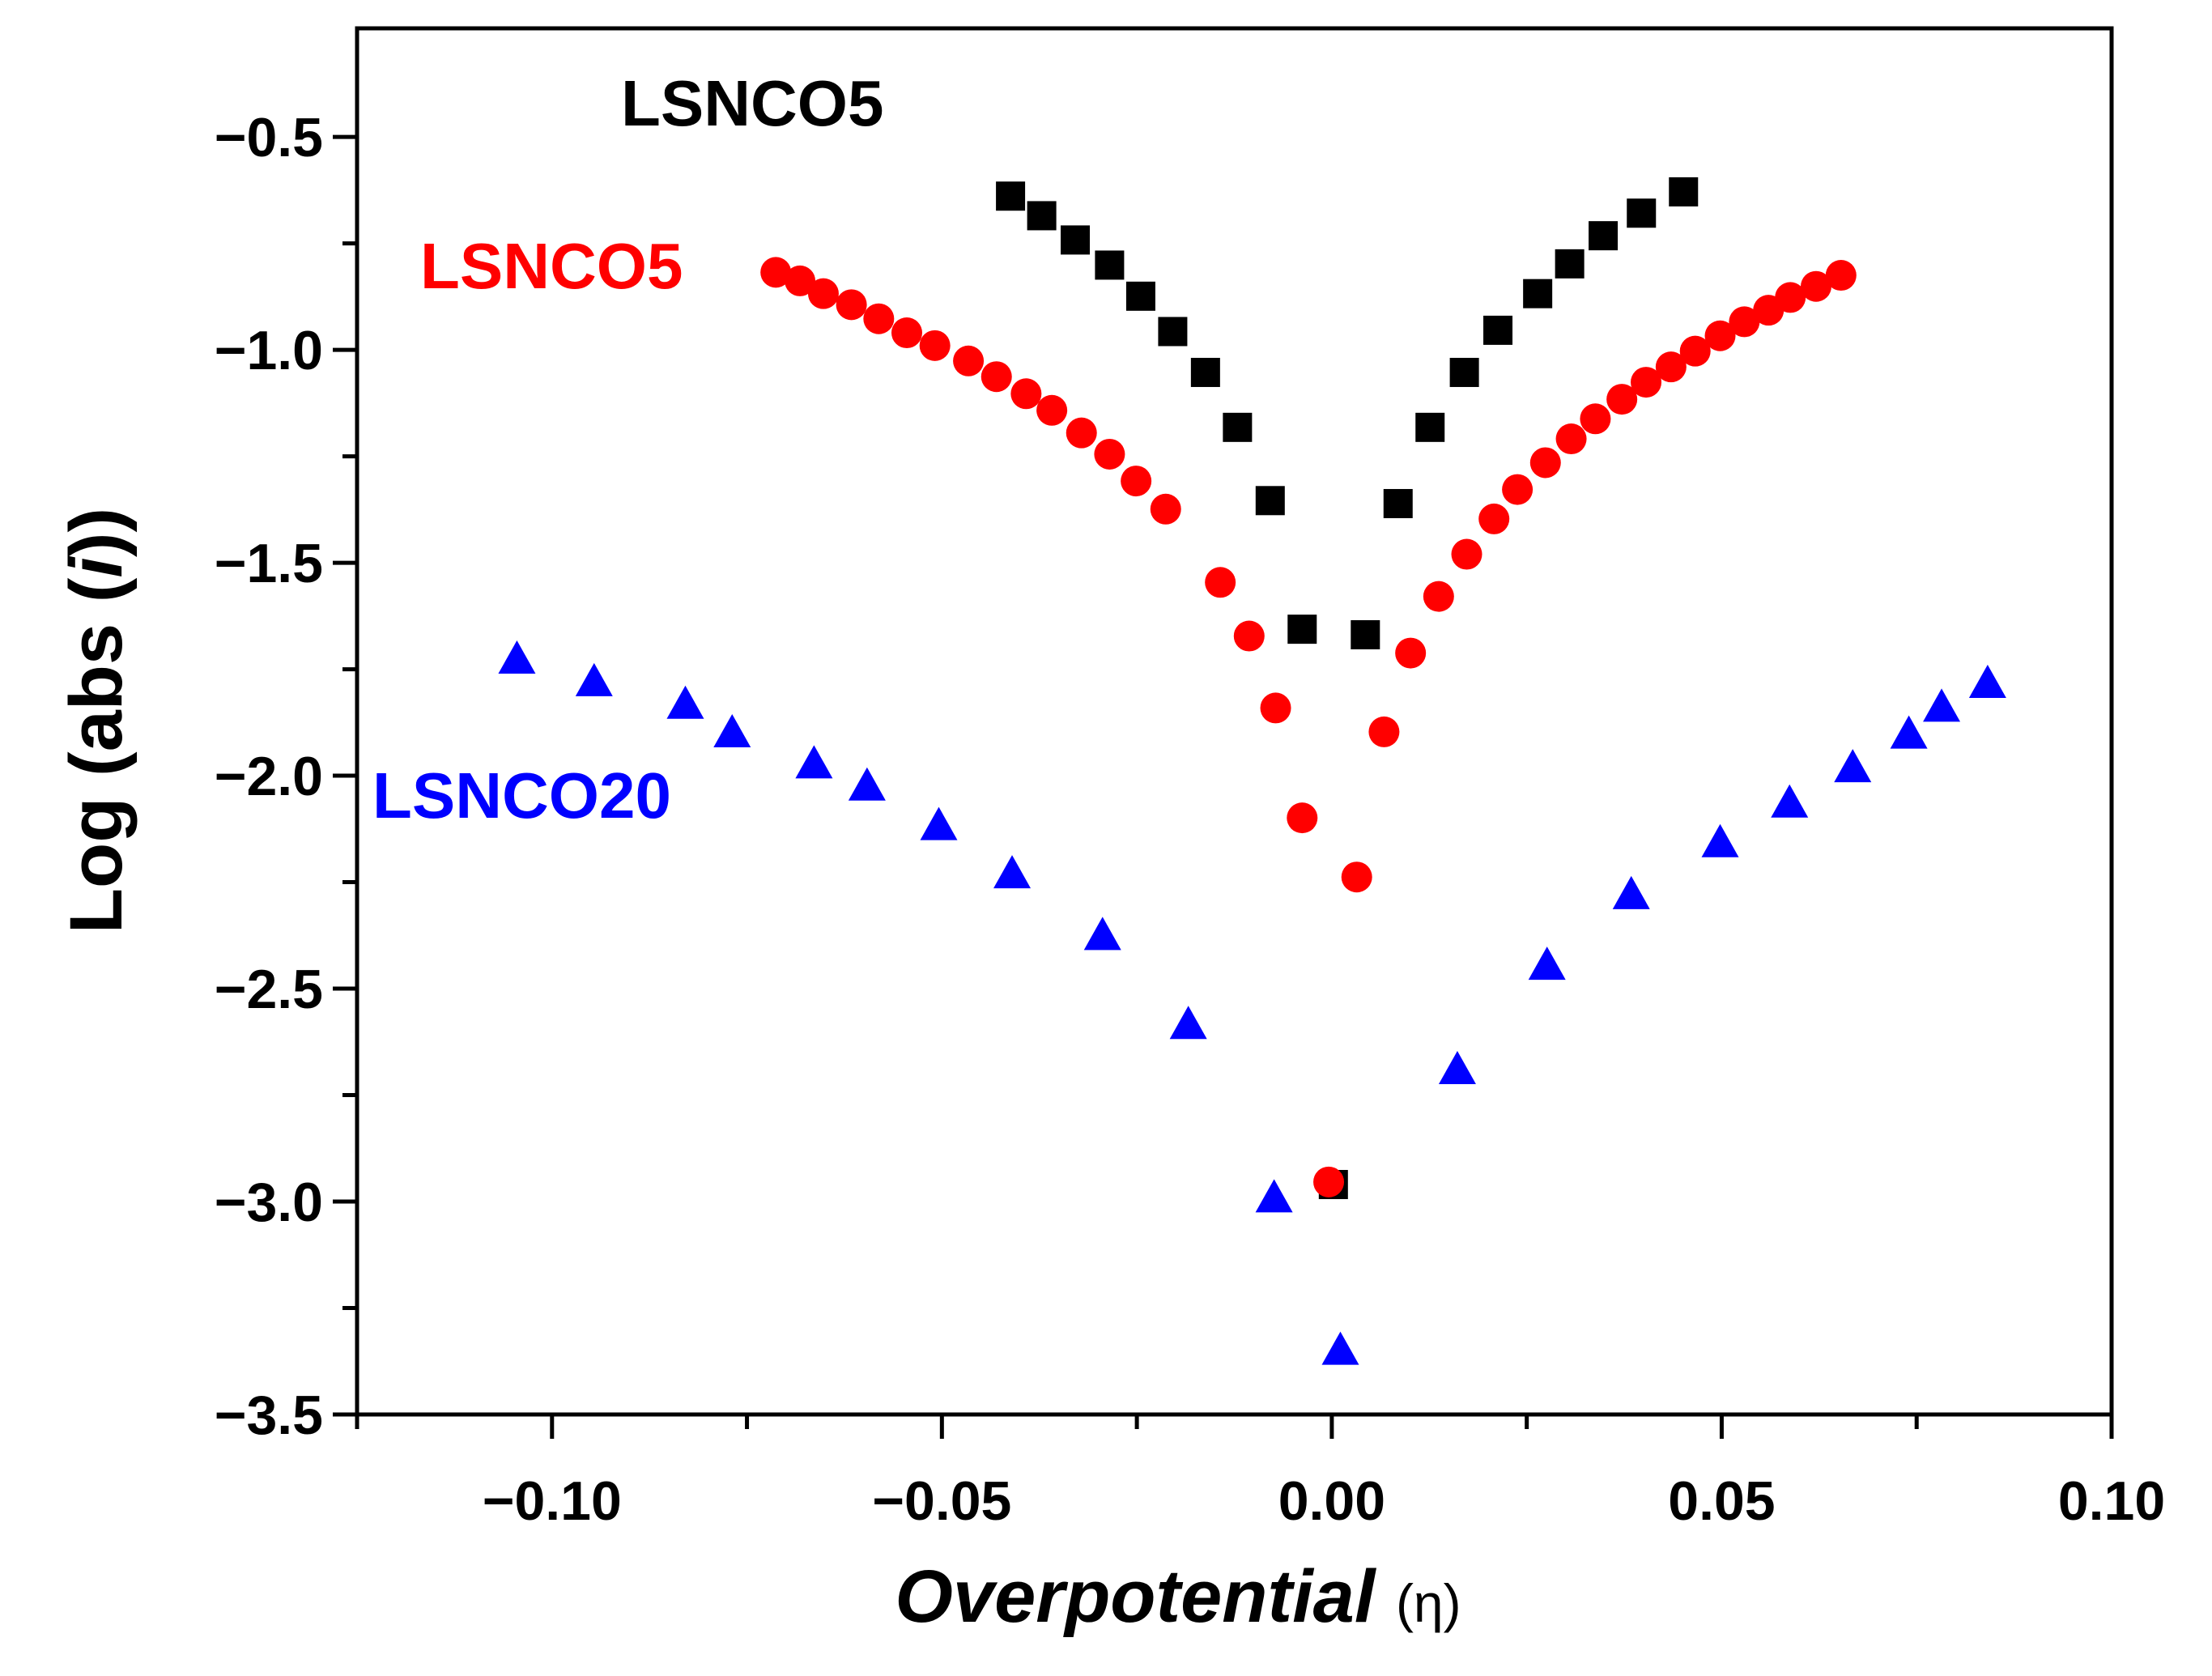 The width and height of the screenshot is (2212, 1676). What do you see at coordinates (269, 137) in the screenshot?
I see `y-tick-label: −0.5` at bounding box center [269, 137].